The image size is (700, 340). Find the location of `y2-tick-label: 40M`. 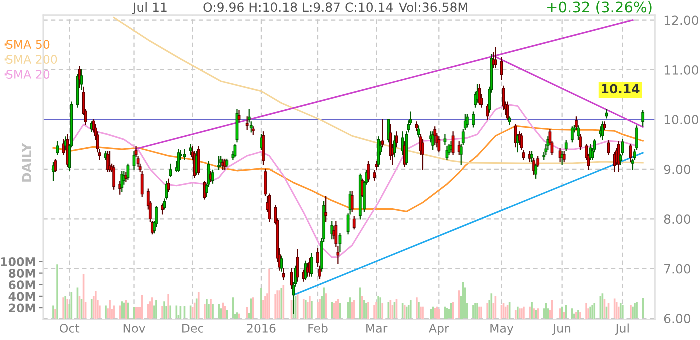

y2-tick-label: 40M is located at coordinates (22, 297).